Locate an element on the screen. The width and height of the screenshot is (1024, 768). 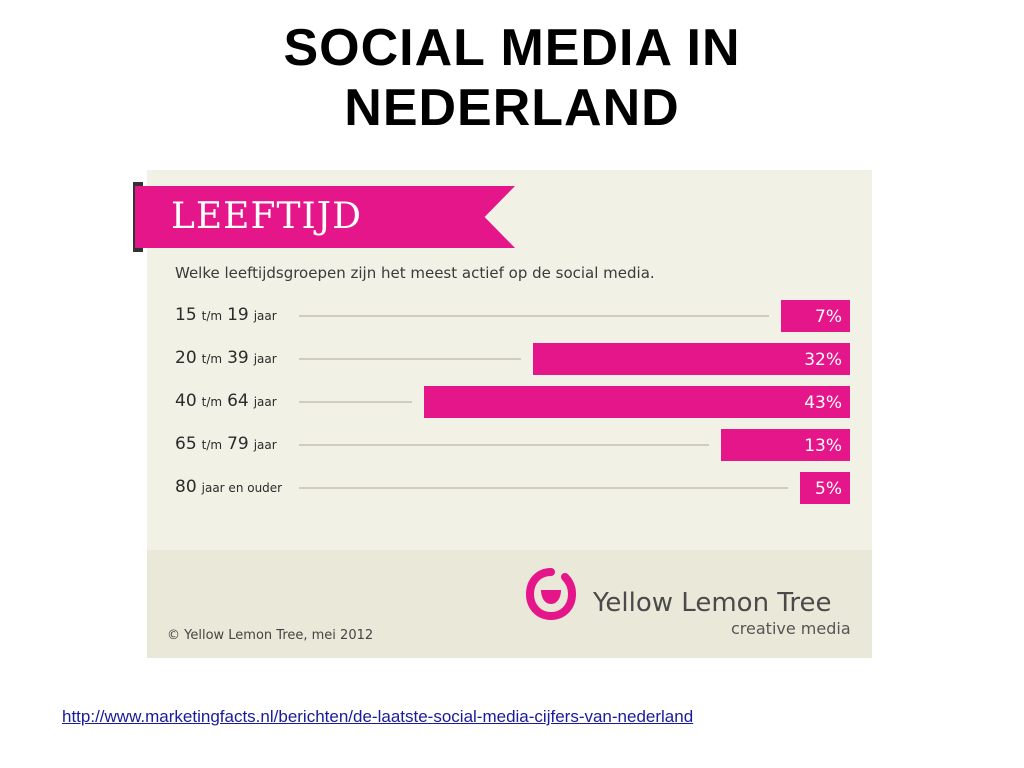
slide-title-line-1: SOCIAL MEDIA IN is located at coordinates (512, 48).